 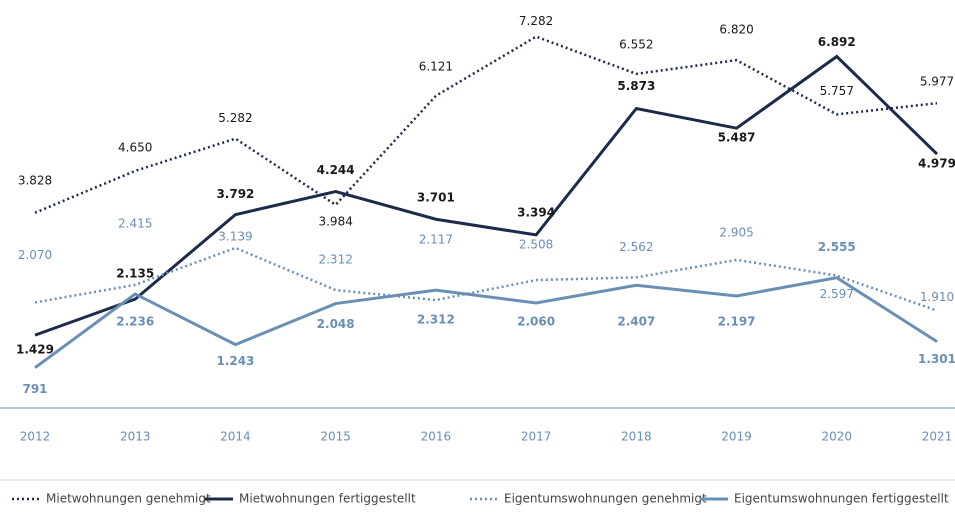 I want to click on series-line, so click(x=486, y=279).